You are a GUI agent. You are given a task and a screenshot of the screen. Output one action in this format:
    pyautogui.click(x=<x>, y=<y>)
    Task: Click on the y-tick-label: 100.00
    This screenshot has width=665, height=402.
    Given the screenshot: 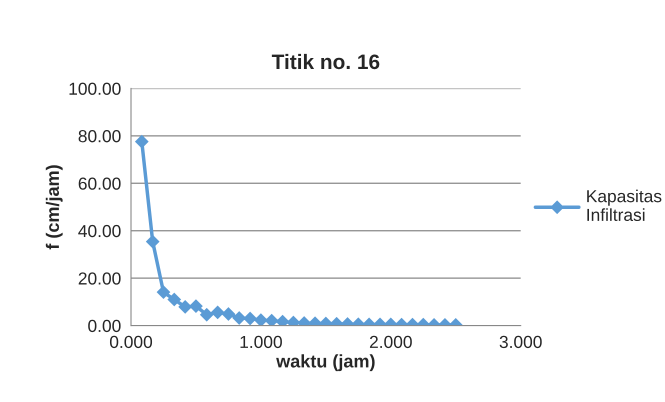 What is the action you would take?
    pyautogui.click(x=95, y=88)
    